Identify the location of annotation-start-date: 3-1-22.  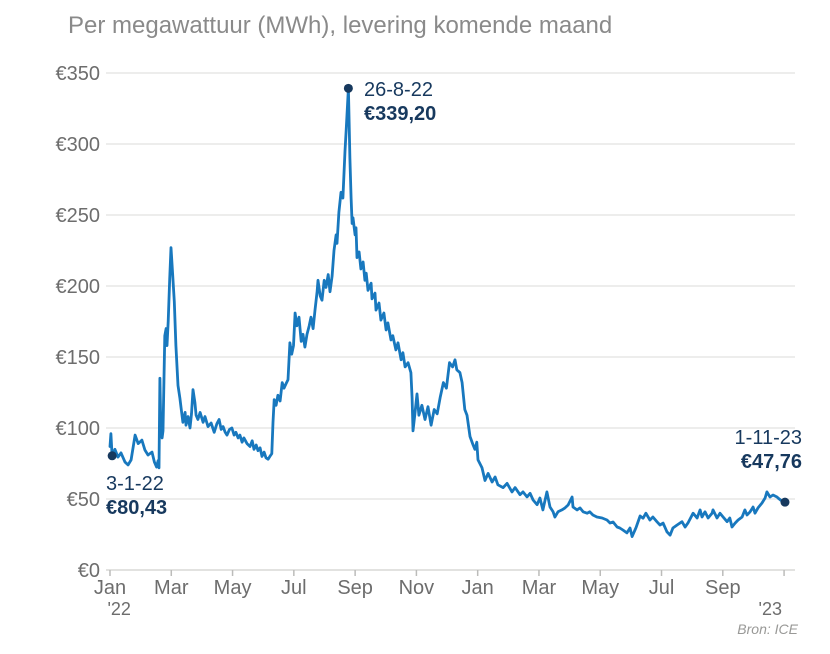
(135, 484).